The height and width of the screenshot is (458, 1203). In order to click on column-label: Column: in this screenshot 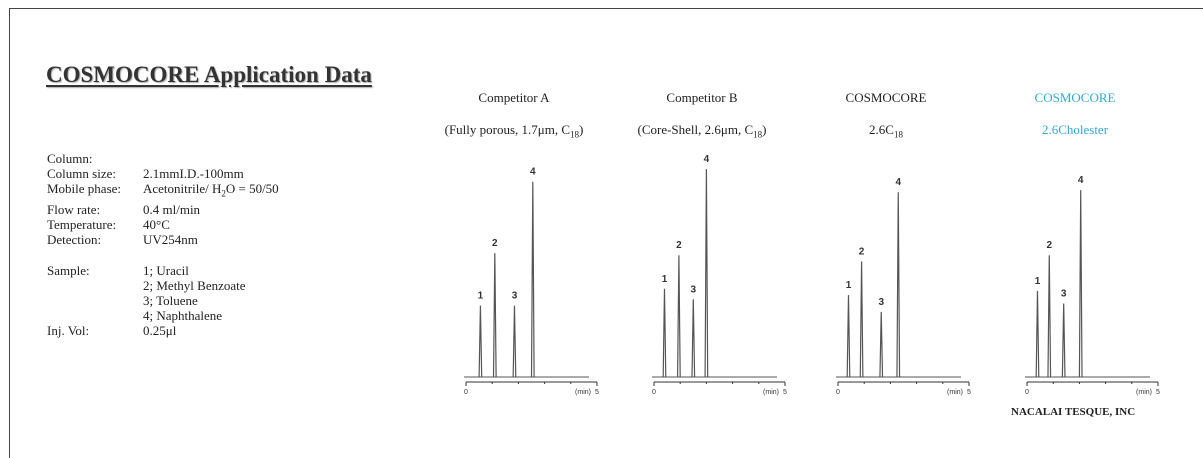, I will do `click(70, 158)`.